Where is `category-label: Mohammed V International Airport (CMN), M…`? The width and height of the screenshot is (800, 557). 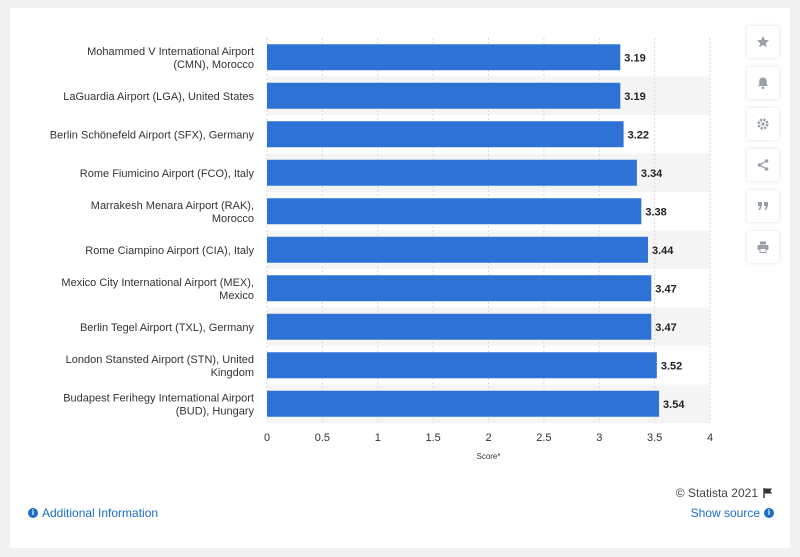 category-label: Mohammed V International Airport (CMN), M… is located at coordinates (170, 58).